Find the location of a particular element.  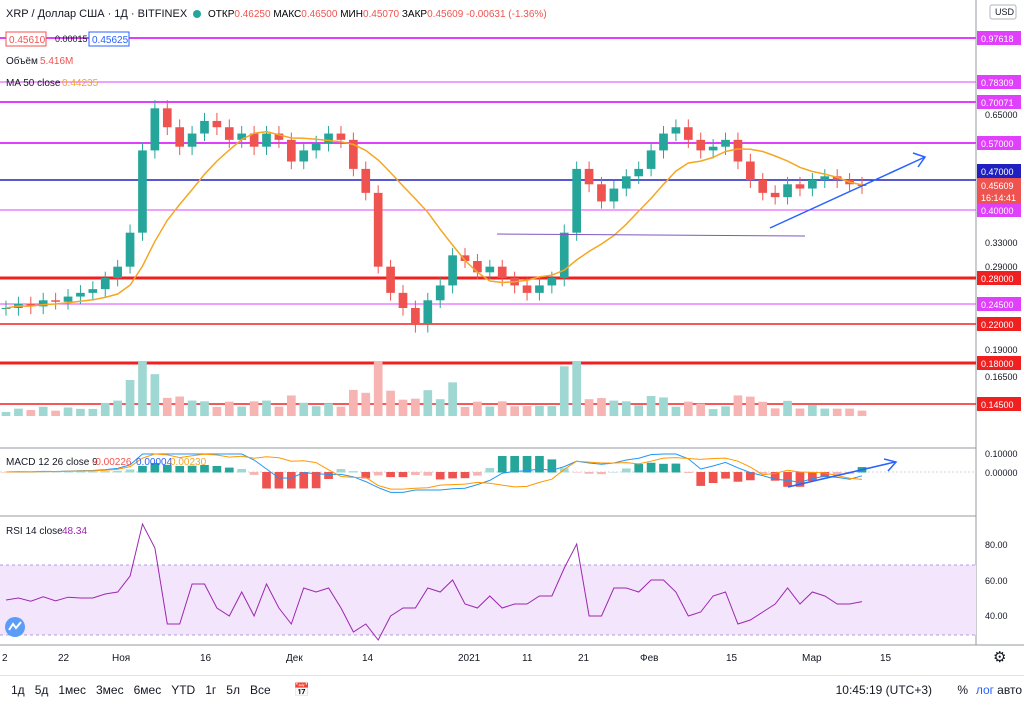

tradingview-logo-icon is located at coordinates (15, 627).